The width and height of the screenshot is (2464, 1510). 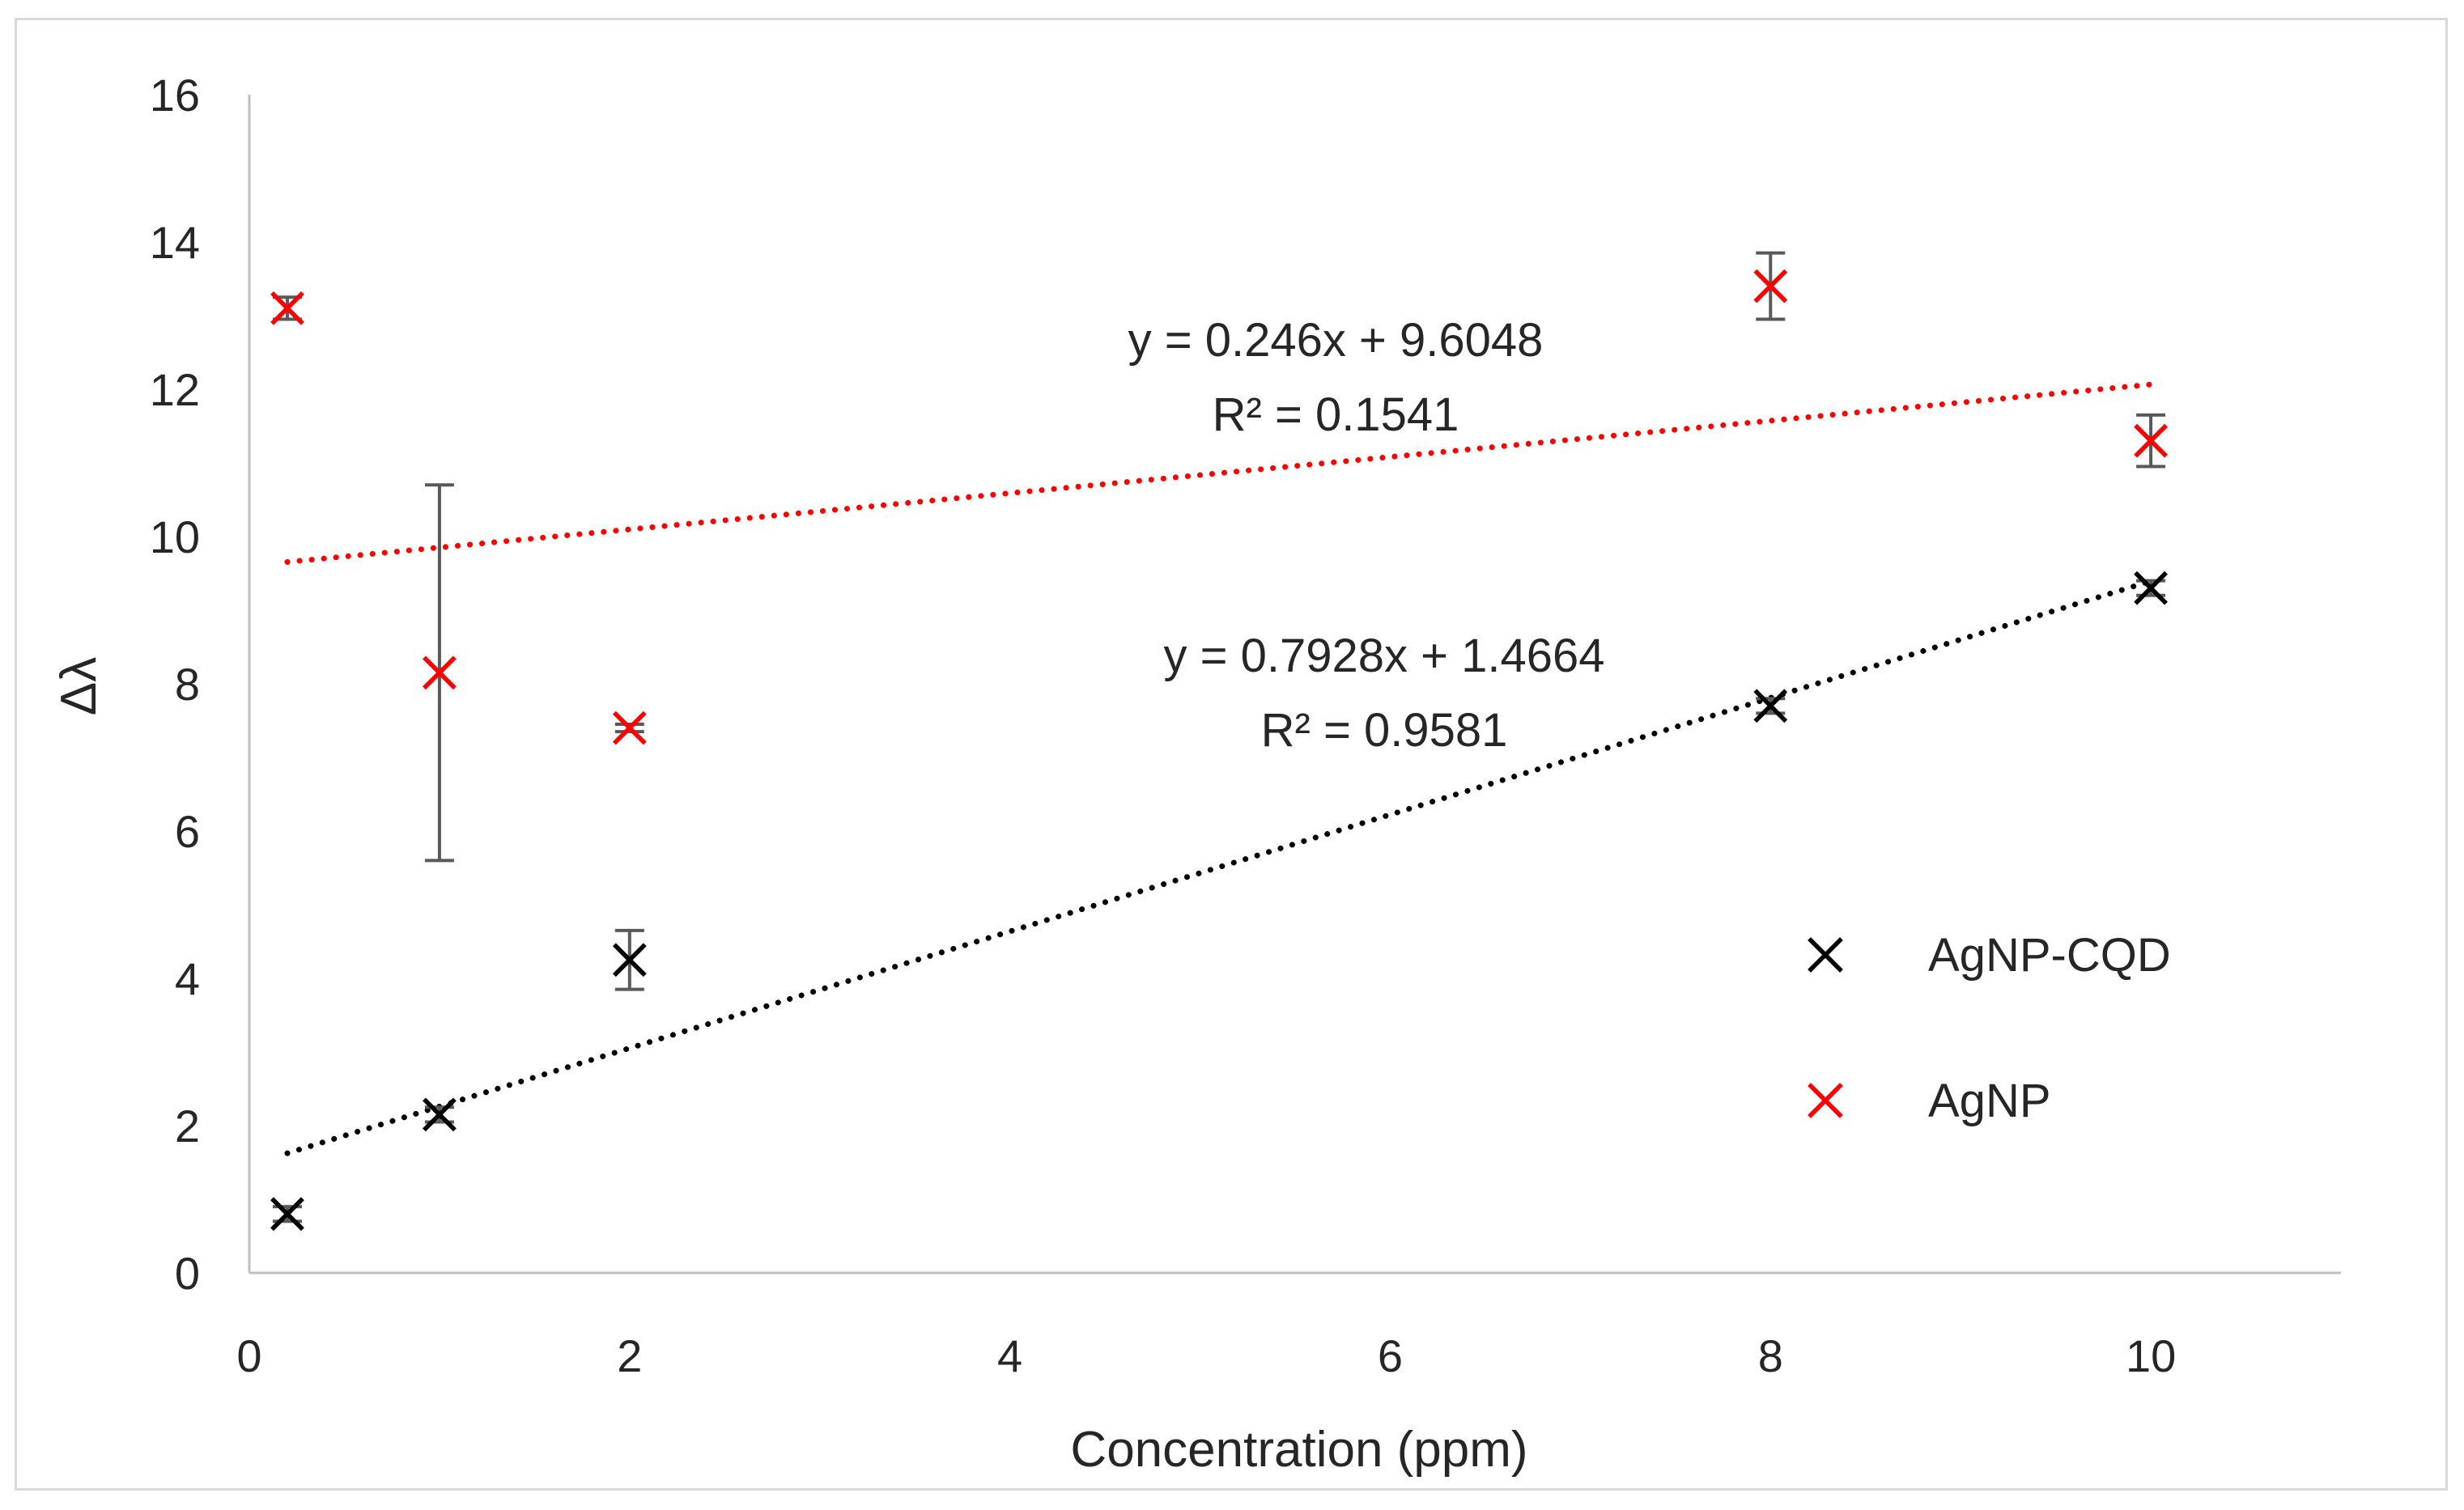 I want to click on legend-marker-agnp, so click(x=1826, y=1100).